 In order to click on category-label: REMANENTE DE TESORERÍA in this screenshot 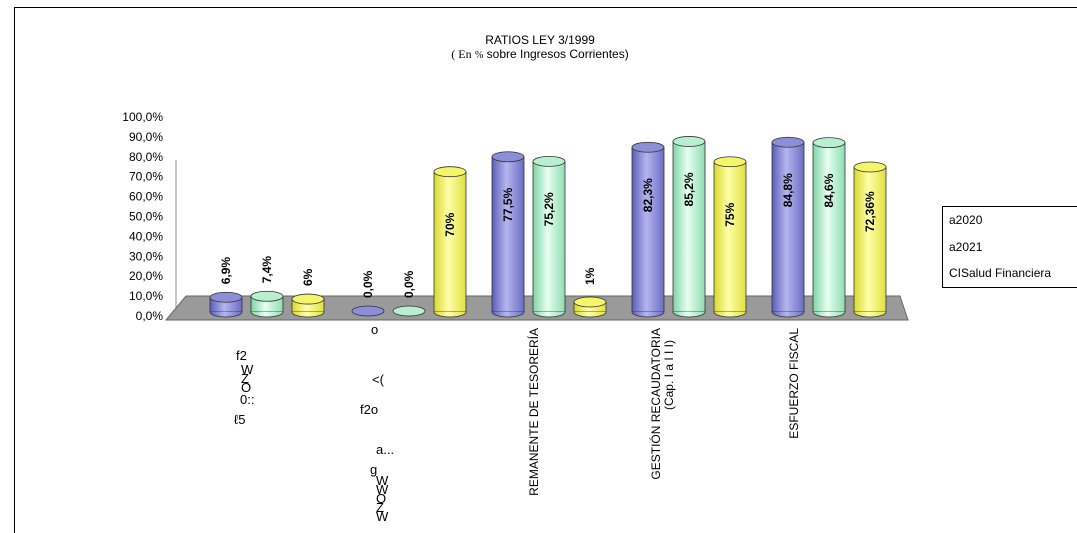, I will do `click(533, 412)`.